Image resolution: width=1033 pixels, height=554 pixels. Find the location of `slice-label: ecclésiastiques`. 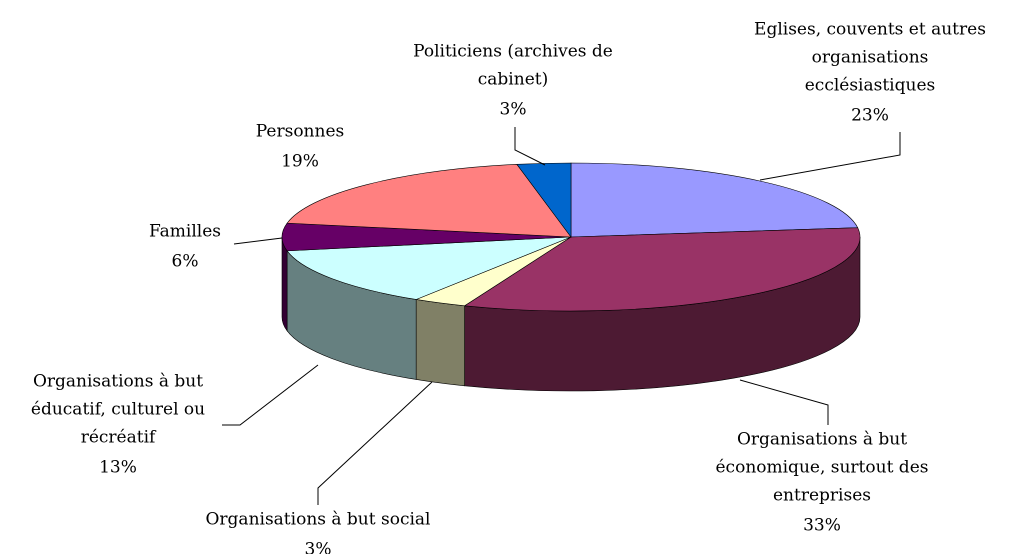

slice-label: ecclésiastiques is located at coordinates (870, 86).